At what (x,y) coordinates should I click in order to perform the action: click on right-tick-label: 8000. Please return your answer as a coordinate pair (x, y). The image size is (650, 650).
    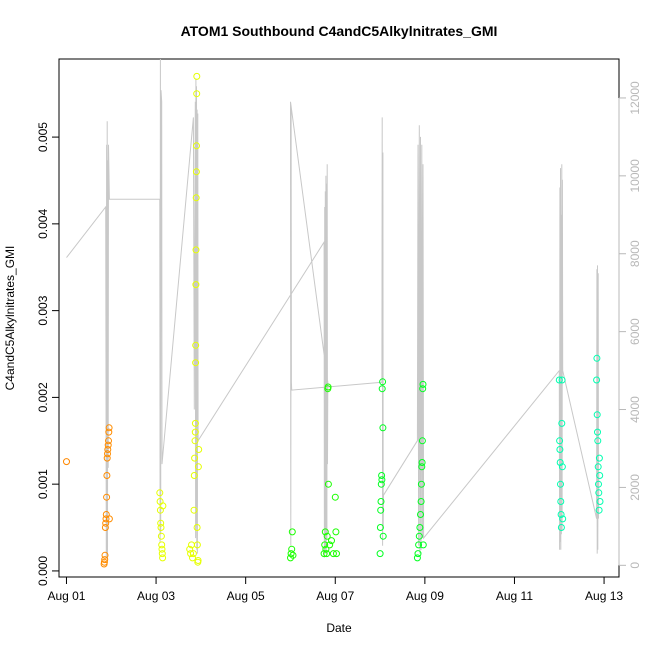
    Looking at the image, I should click on (635, 253).